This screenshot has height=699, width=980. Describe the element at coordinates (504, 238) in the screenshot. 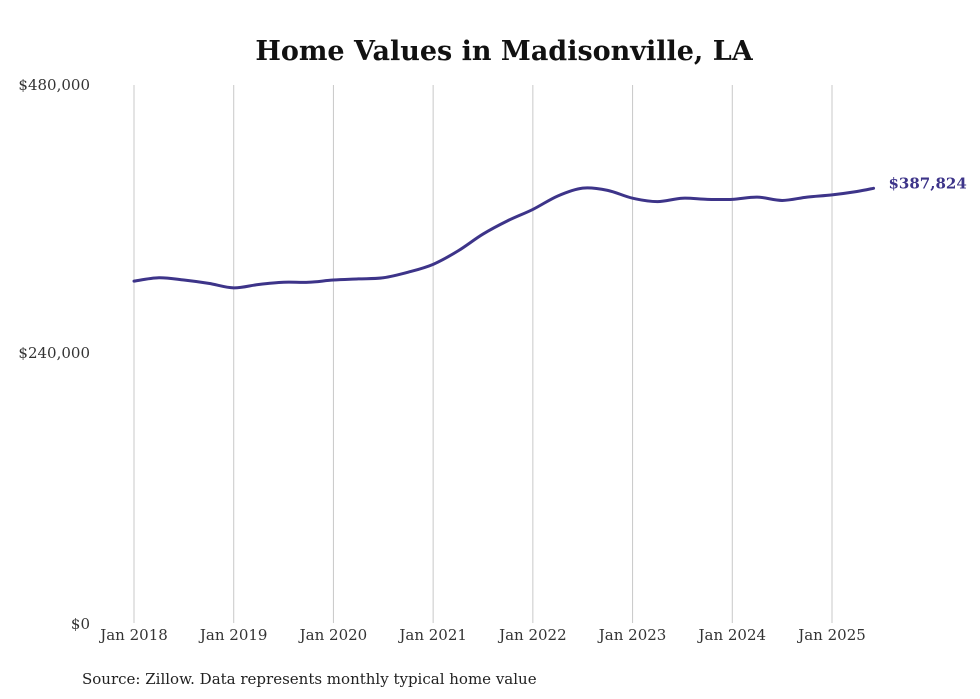

I see `series-line-home-value` at that location.